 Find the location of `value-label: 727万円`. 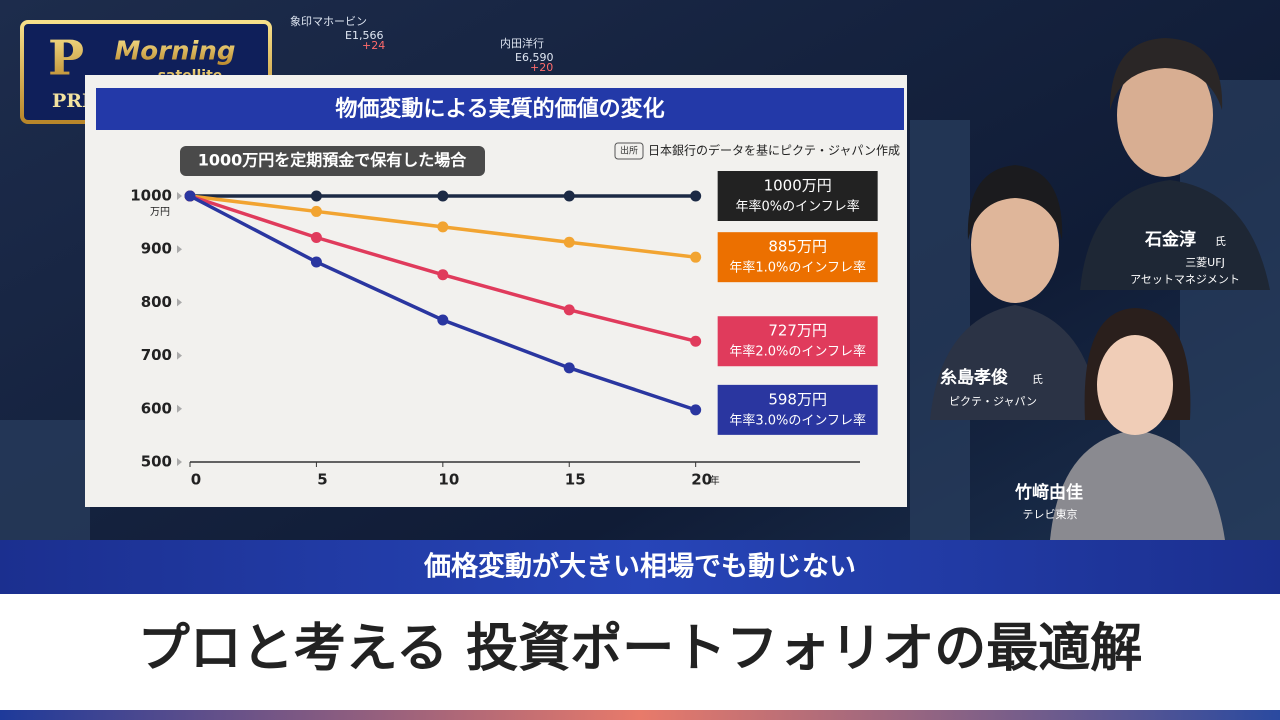

value-label: 727万円 is located at coordinates (797, 331).